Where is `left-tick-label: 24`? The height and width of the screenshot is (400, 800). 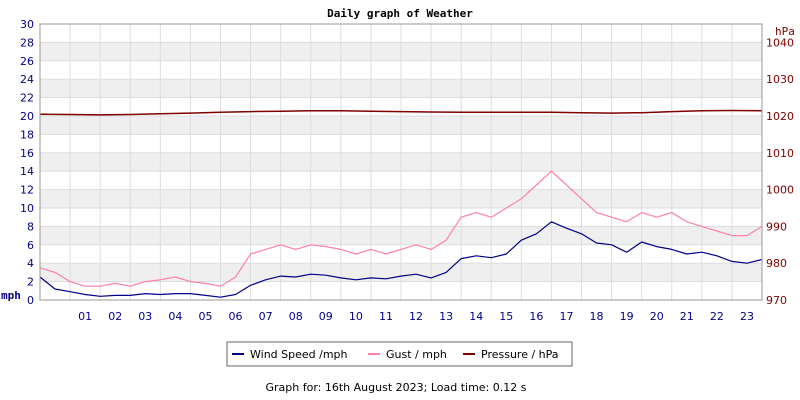 left-tick-label: 24 is located at coordinates (27, 79).